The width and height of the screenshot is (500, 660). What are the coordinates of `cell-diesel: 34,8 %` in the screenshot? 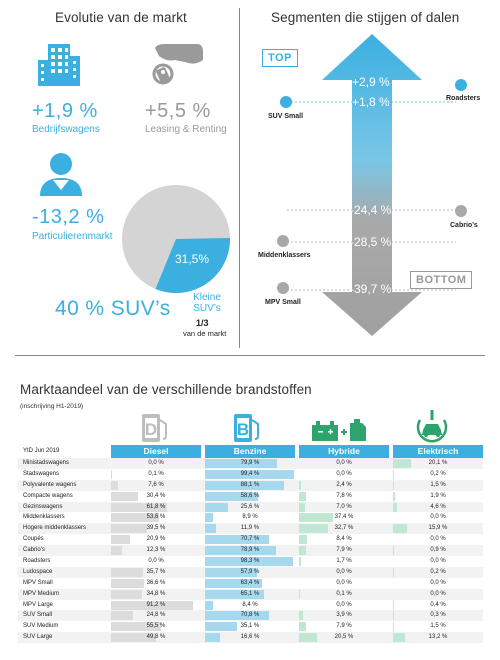 It's located at (156, 594).